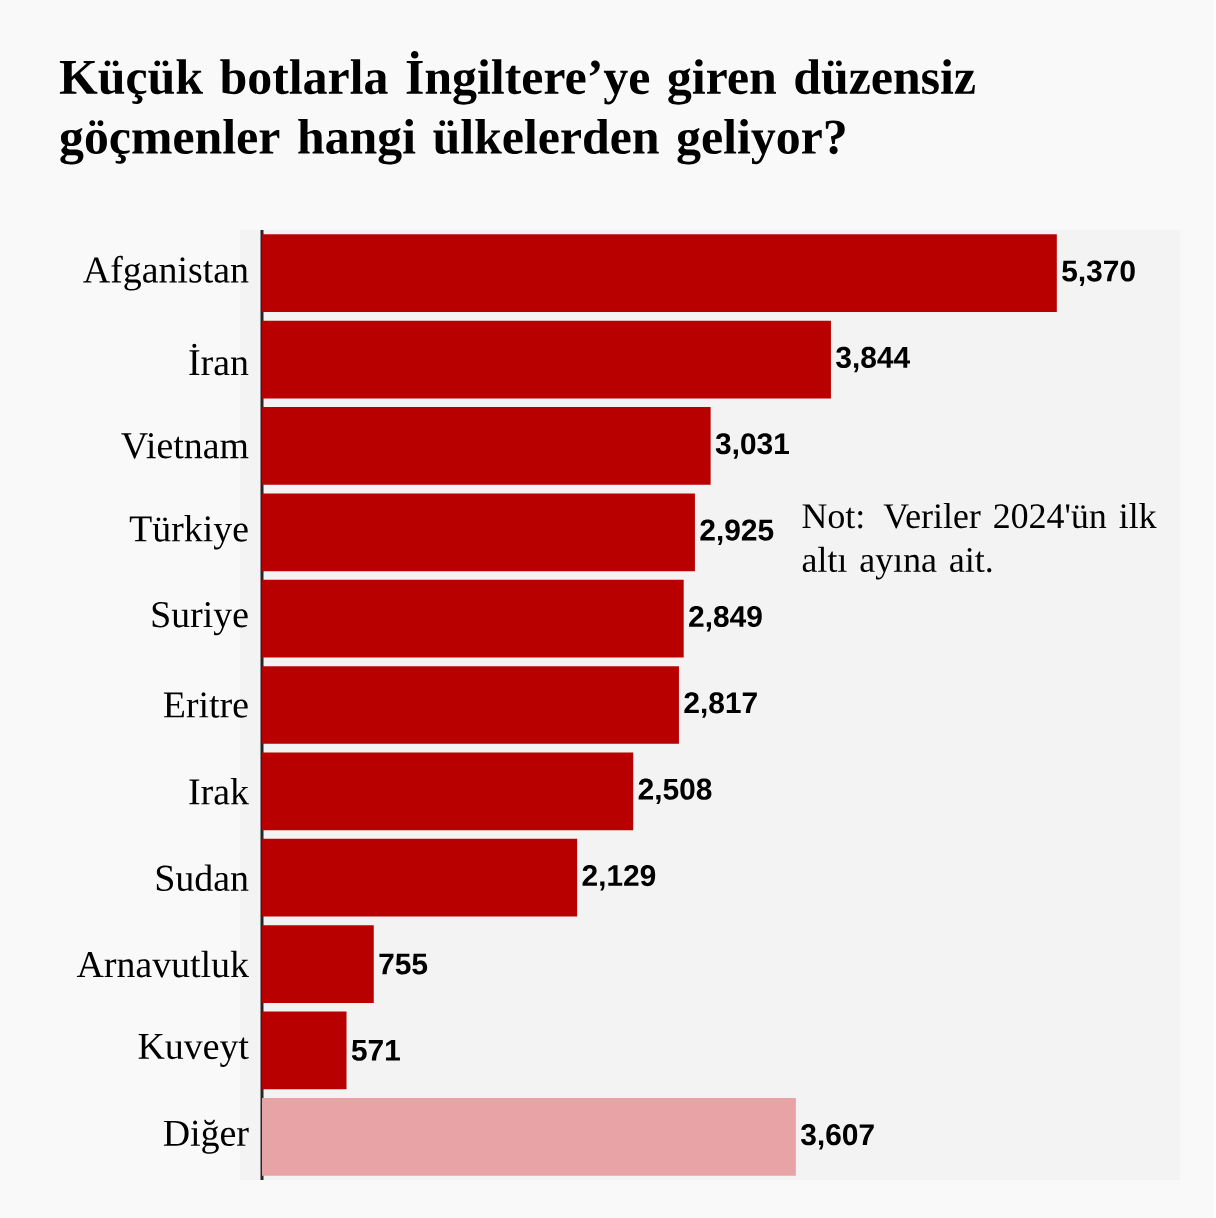 This screenshot has height=1218, width=1216. Describe the element at coordinates (725, 618) in the screenshot. I see `data-label: 2,849` at that location.